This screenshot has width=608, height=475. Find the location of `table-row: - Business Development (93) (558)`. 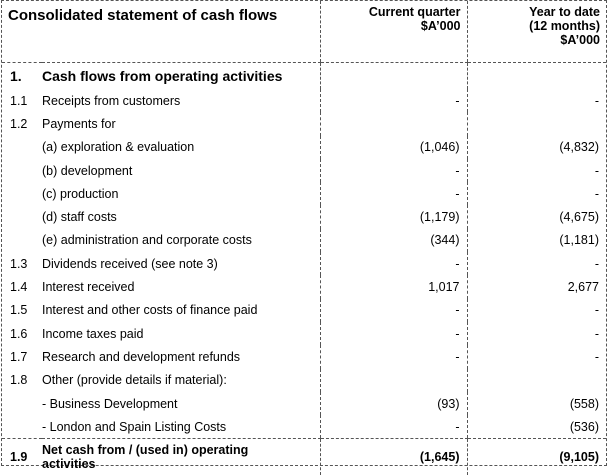

table-row: - Business Development (93) (558) is located at coordinates (304, 403).